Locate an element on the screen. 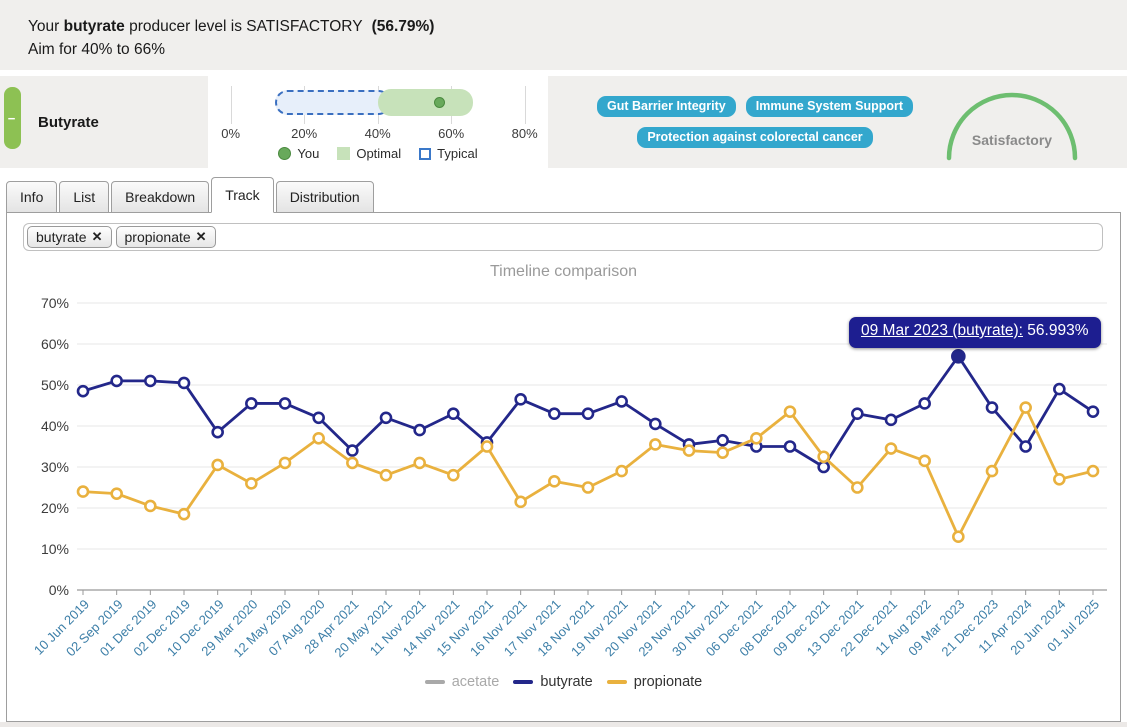 This screenshot has height=727, width=1127. gauge-label: Satisfactory is located at coordinates (1012, 140).